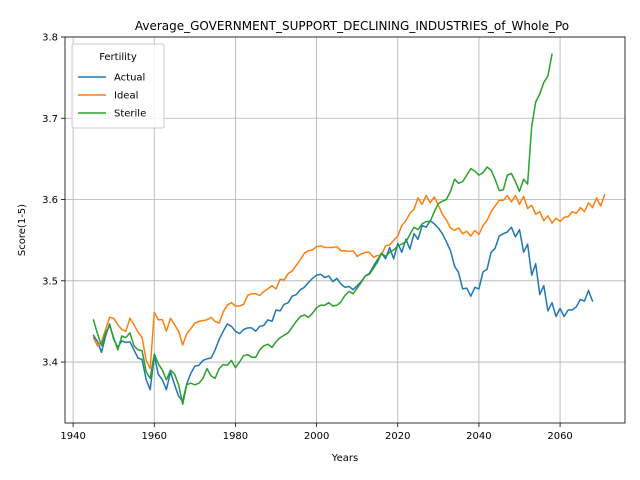 The width and height of the screenshot is (640, 480). Describe the element at coordinates (478, 436) in the screenshot. I see `x-tick-label: 2040` at that location.